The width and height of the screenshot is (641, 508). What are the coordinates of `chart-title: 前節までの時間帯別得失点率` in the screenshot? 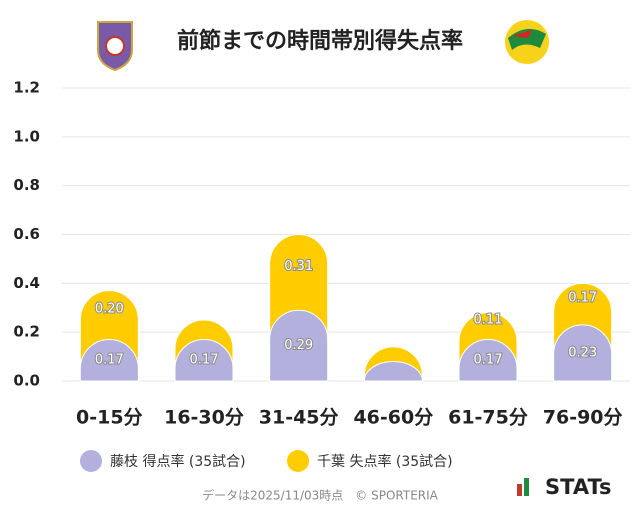 It's located at (320, 41).